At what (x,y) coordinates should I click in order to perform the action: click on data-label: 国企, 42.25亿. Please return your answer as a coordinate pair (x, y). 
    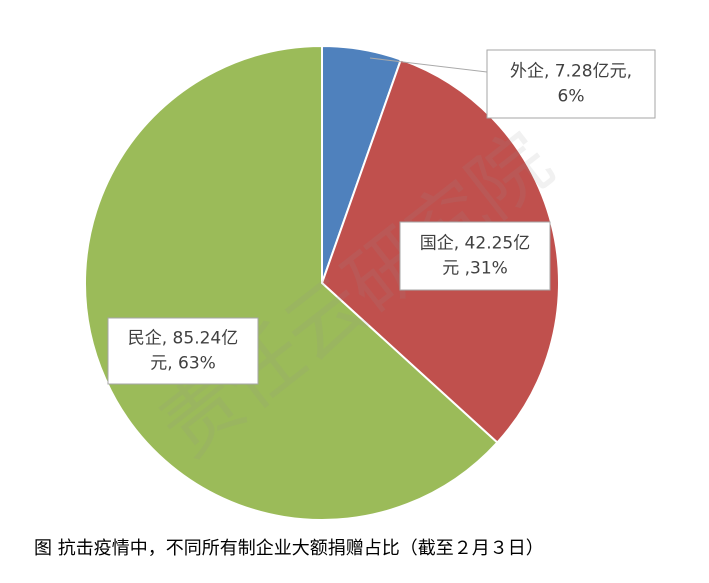
    Looking at the image, I should click on (475, 244).